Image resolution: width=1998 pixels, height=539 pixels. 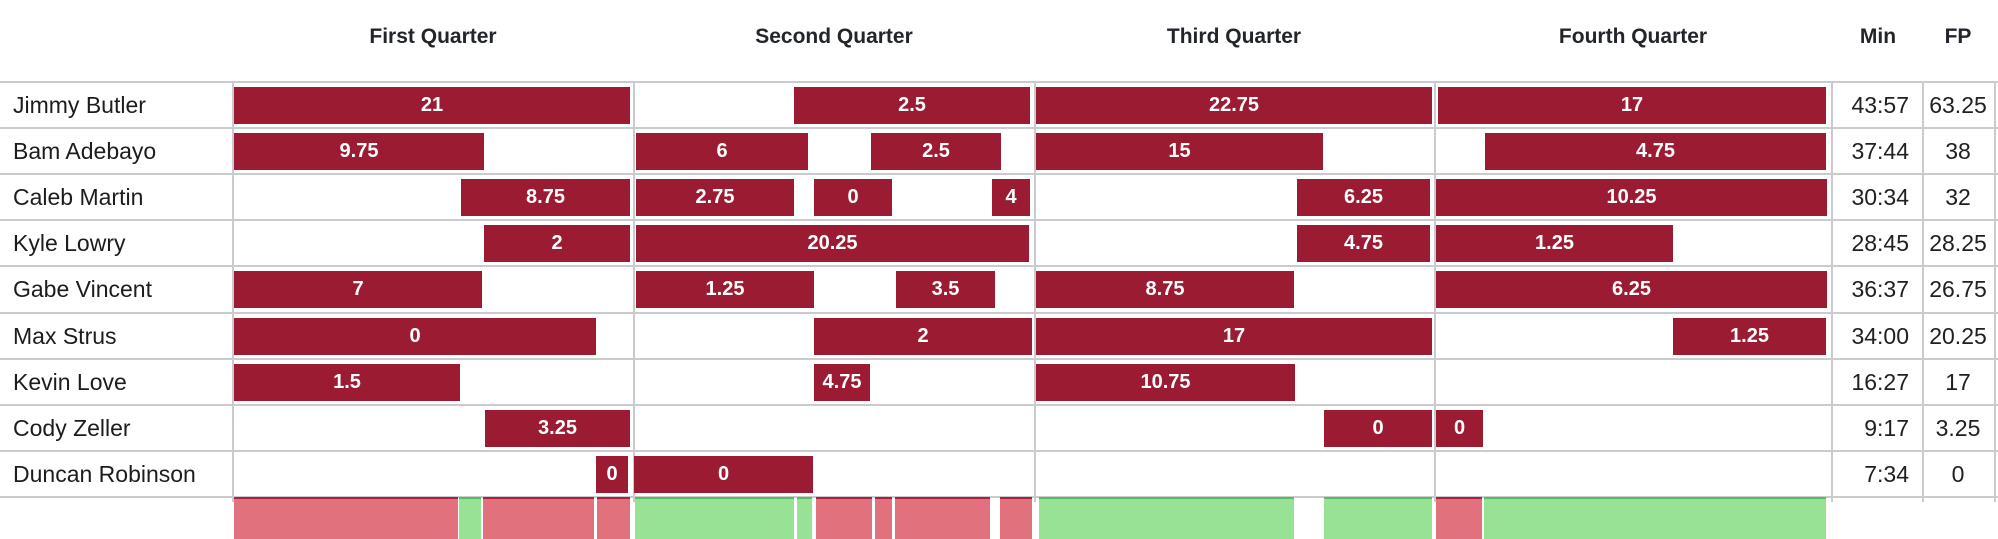 I want to click on player-name: Kevin Love, so click(x=70, y=381).